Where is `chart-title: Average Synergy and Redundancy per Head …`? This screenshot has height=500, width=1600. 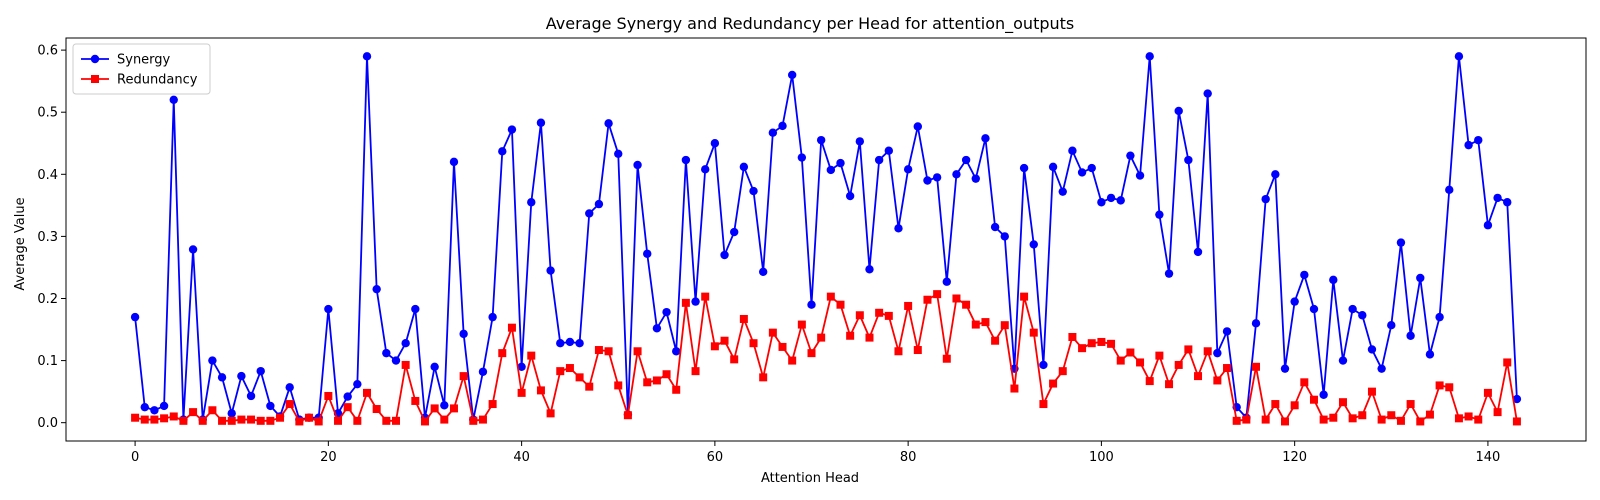 chart-title: Average Synergy and Redundancy per Head … is located at coordinates (810, 24).